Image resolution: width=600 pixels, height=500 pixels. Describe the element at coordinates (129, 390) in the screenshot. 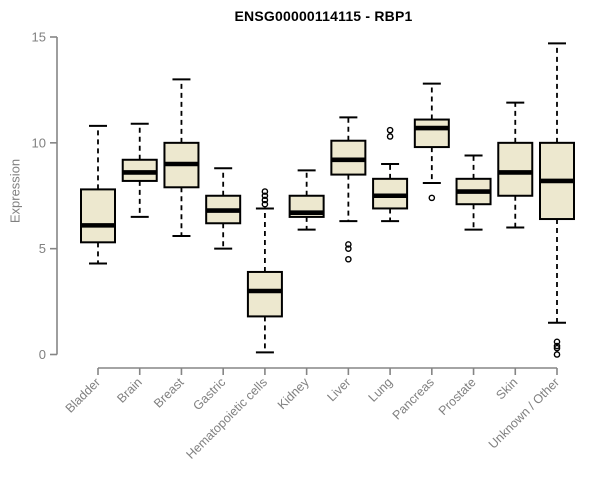

I see `x-tick-label: Brain` at that location.